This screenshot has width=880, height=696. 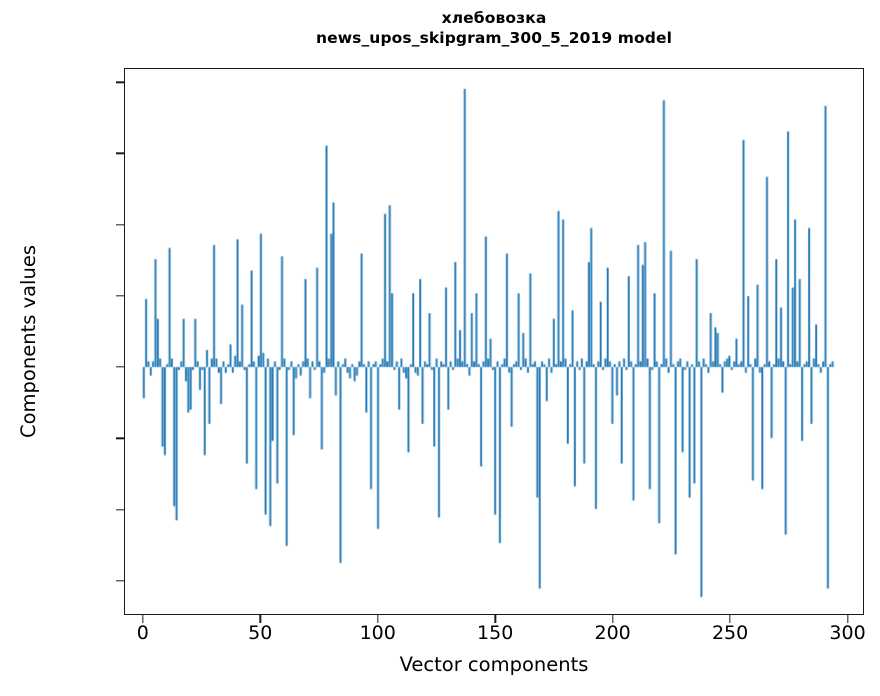 I want to click on x-tick-label: 300, so click(x=847, y=633).